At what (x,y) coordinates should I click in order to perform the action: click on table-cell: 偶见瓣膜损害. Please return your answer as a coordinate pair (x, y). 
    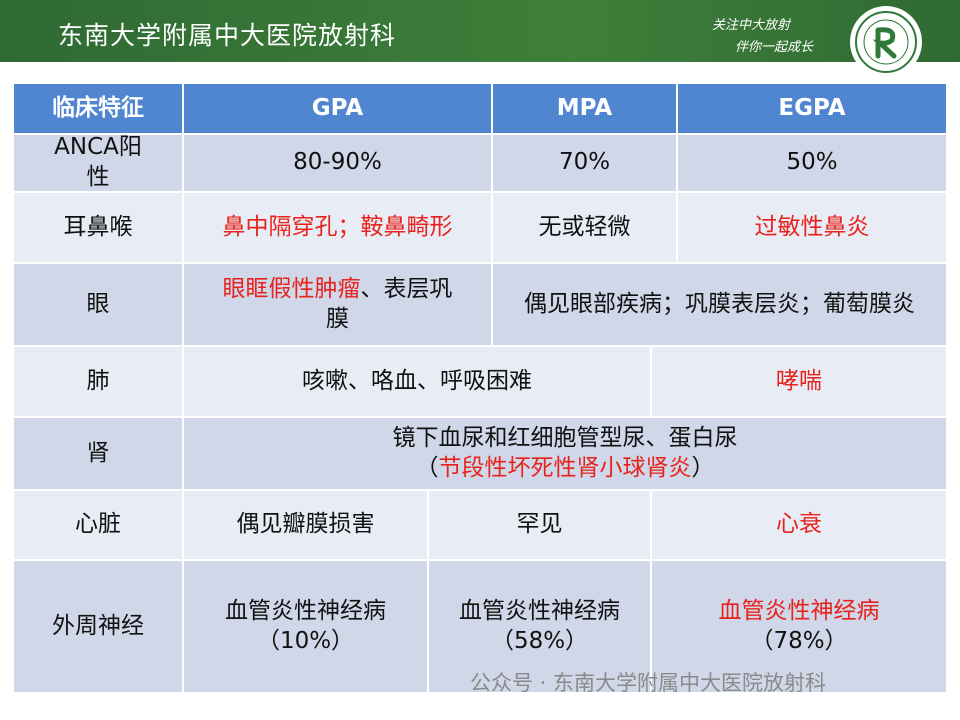
    Looking at the image, I should click on (305, 525).